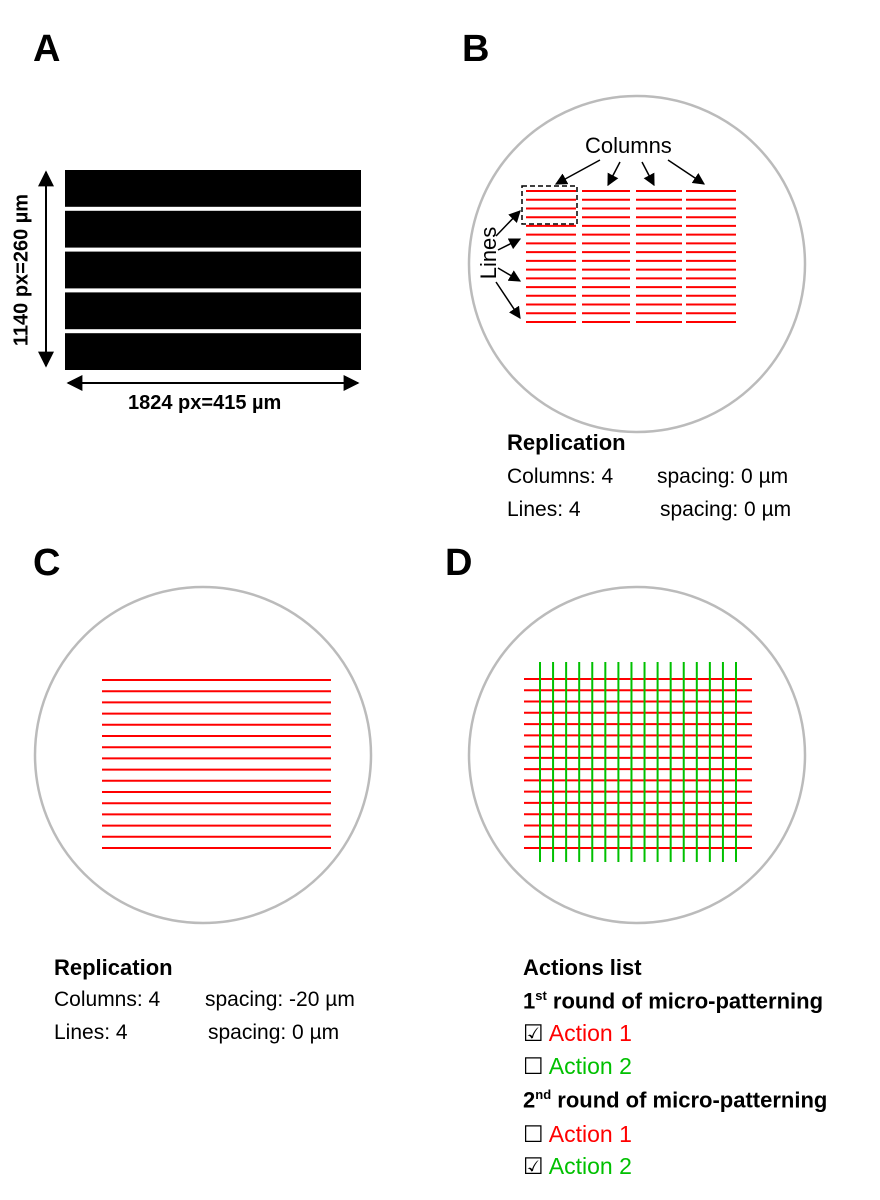 Image resolution: width=880 pixels, height=1200 pixels. I want to click on round-1-action-1: ☑ Action 1, so click(577, 1033).